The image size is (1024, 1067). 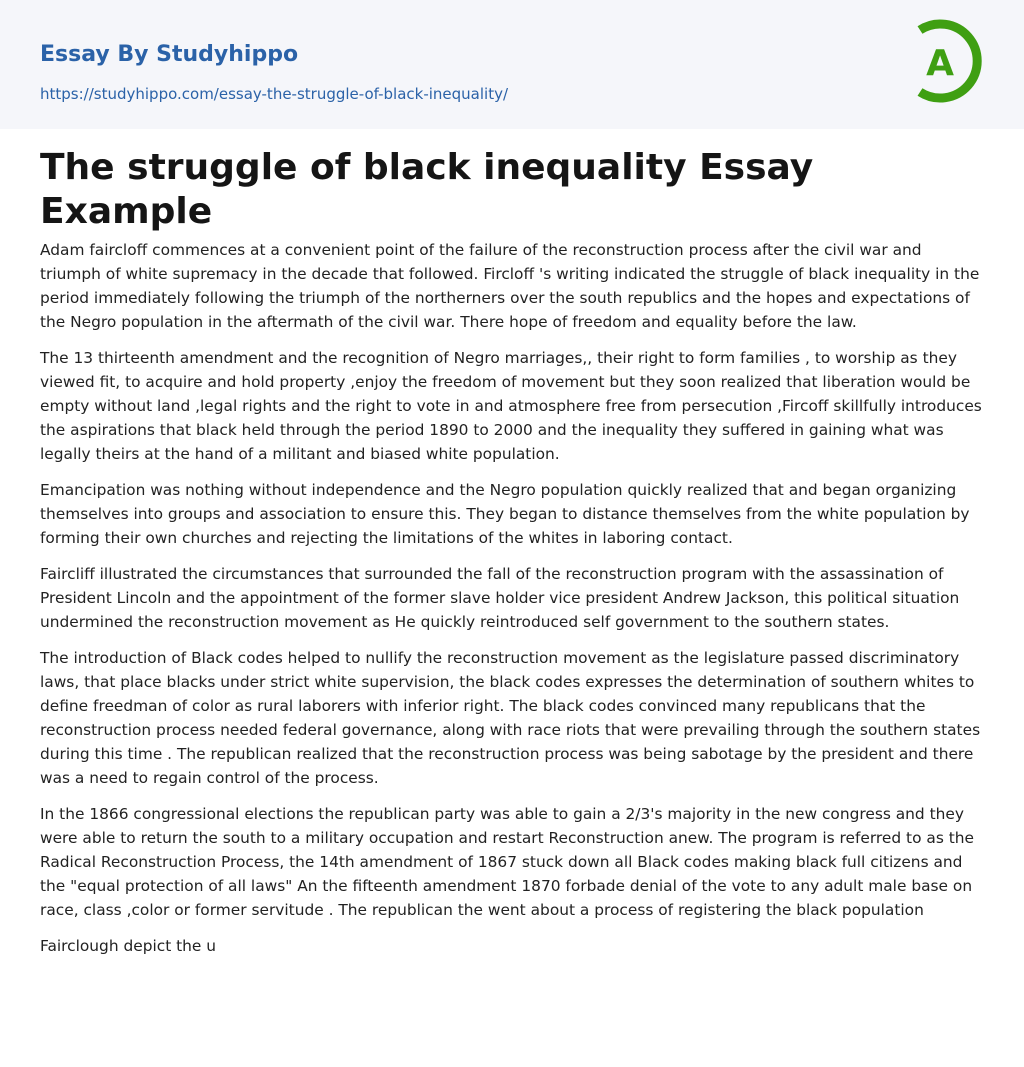 I want to click on logo-letter: A, so click(x=940, y=63).